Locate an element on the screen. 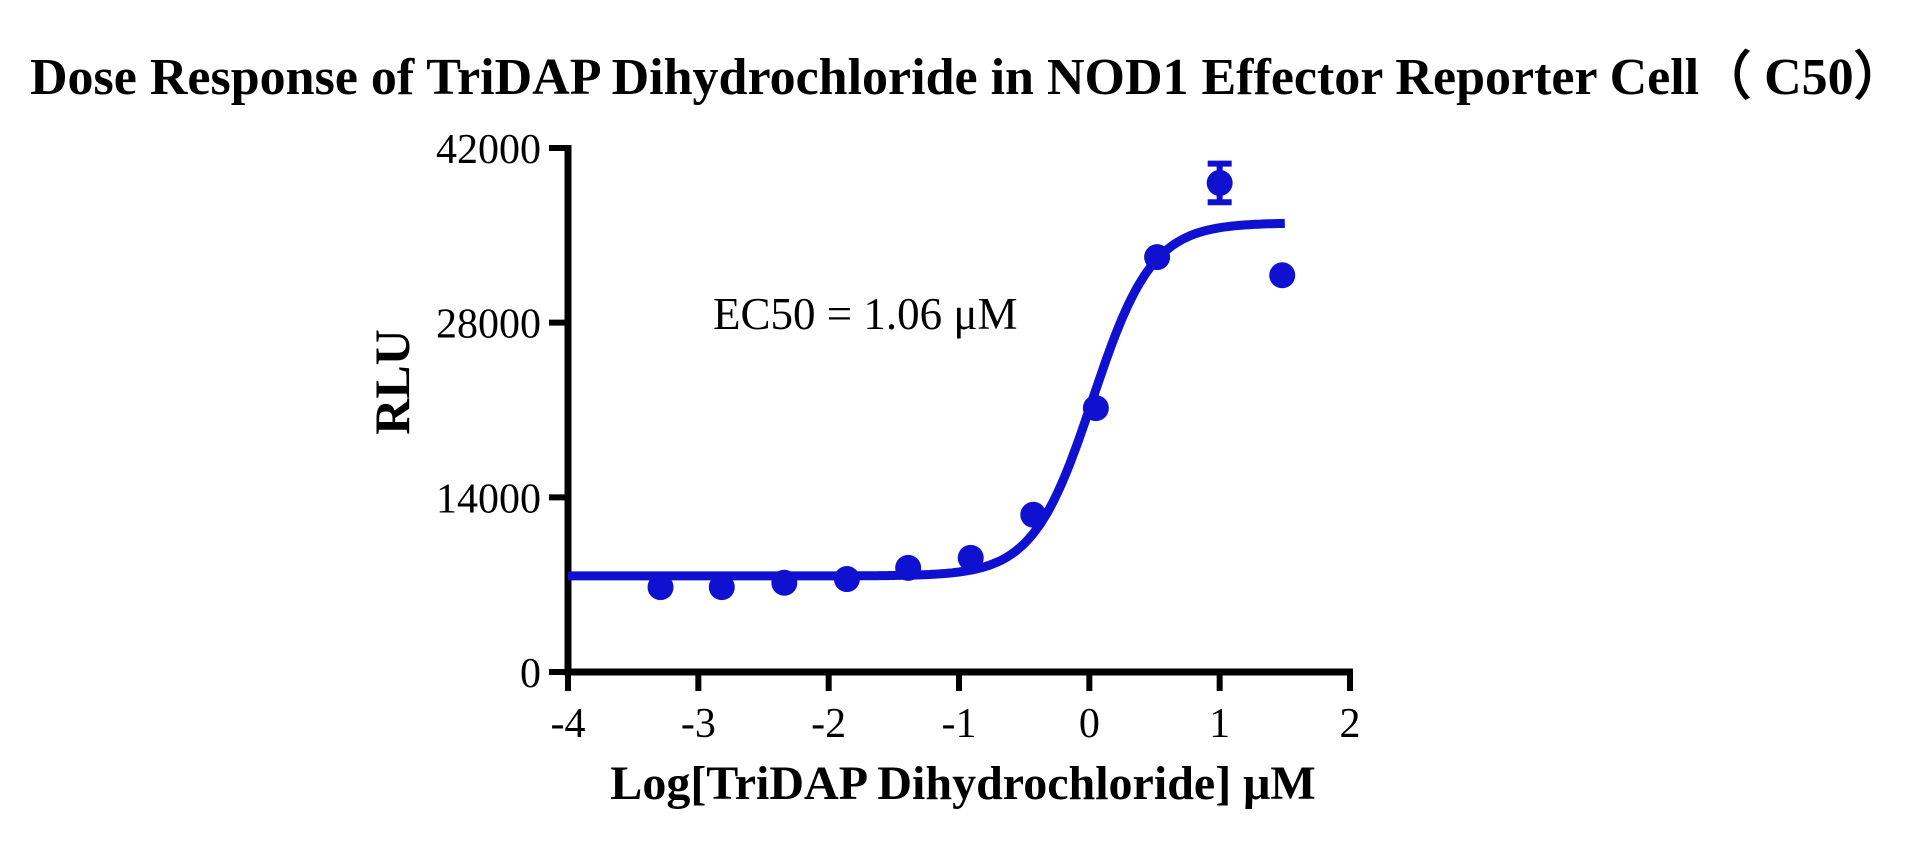 Image resolution: width=1920 pixels, height=853 pixels. y-tick-label-2: 28000 is located at coordinates (488, 325).